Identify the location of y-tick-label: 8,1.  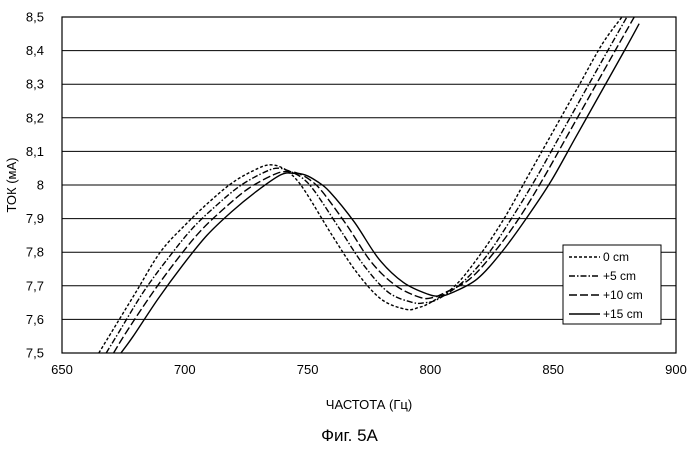
(35, 151).